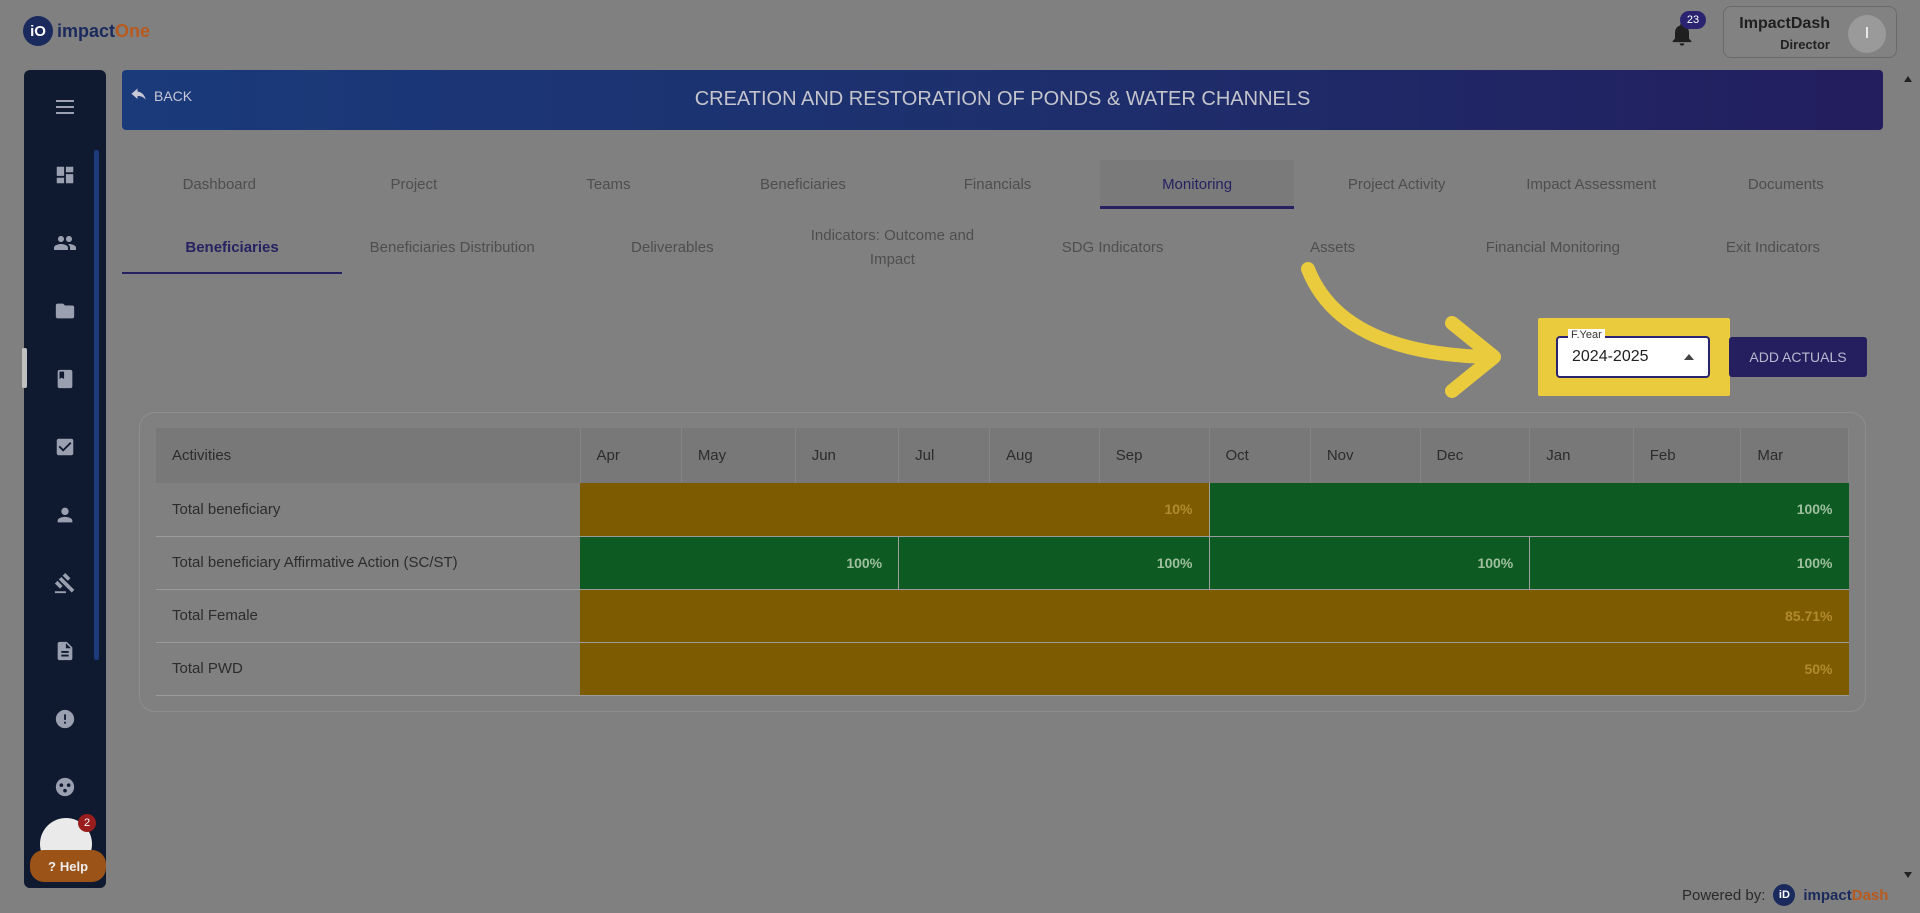  I want to click on back-label: BACK, so click(173, 96).